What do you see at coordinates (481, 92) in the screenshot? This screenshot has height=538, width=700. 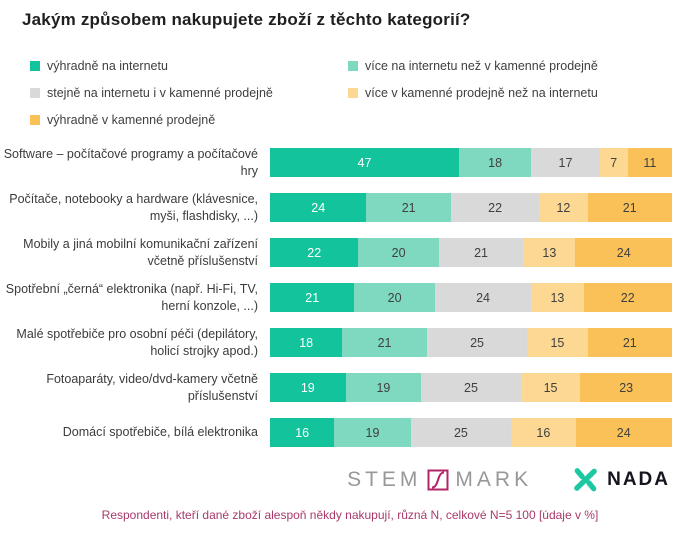 I see `legend-label: více v kamenné prodejně než na internetu` at bounding box center [481, 92].